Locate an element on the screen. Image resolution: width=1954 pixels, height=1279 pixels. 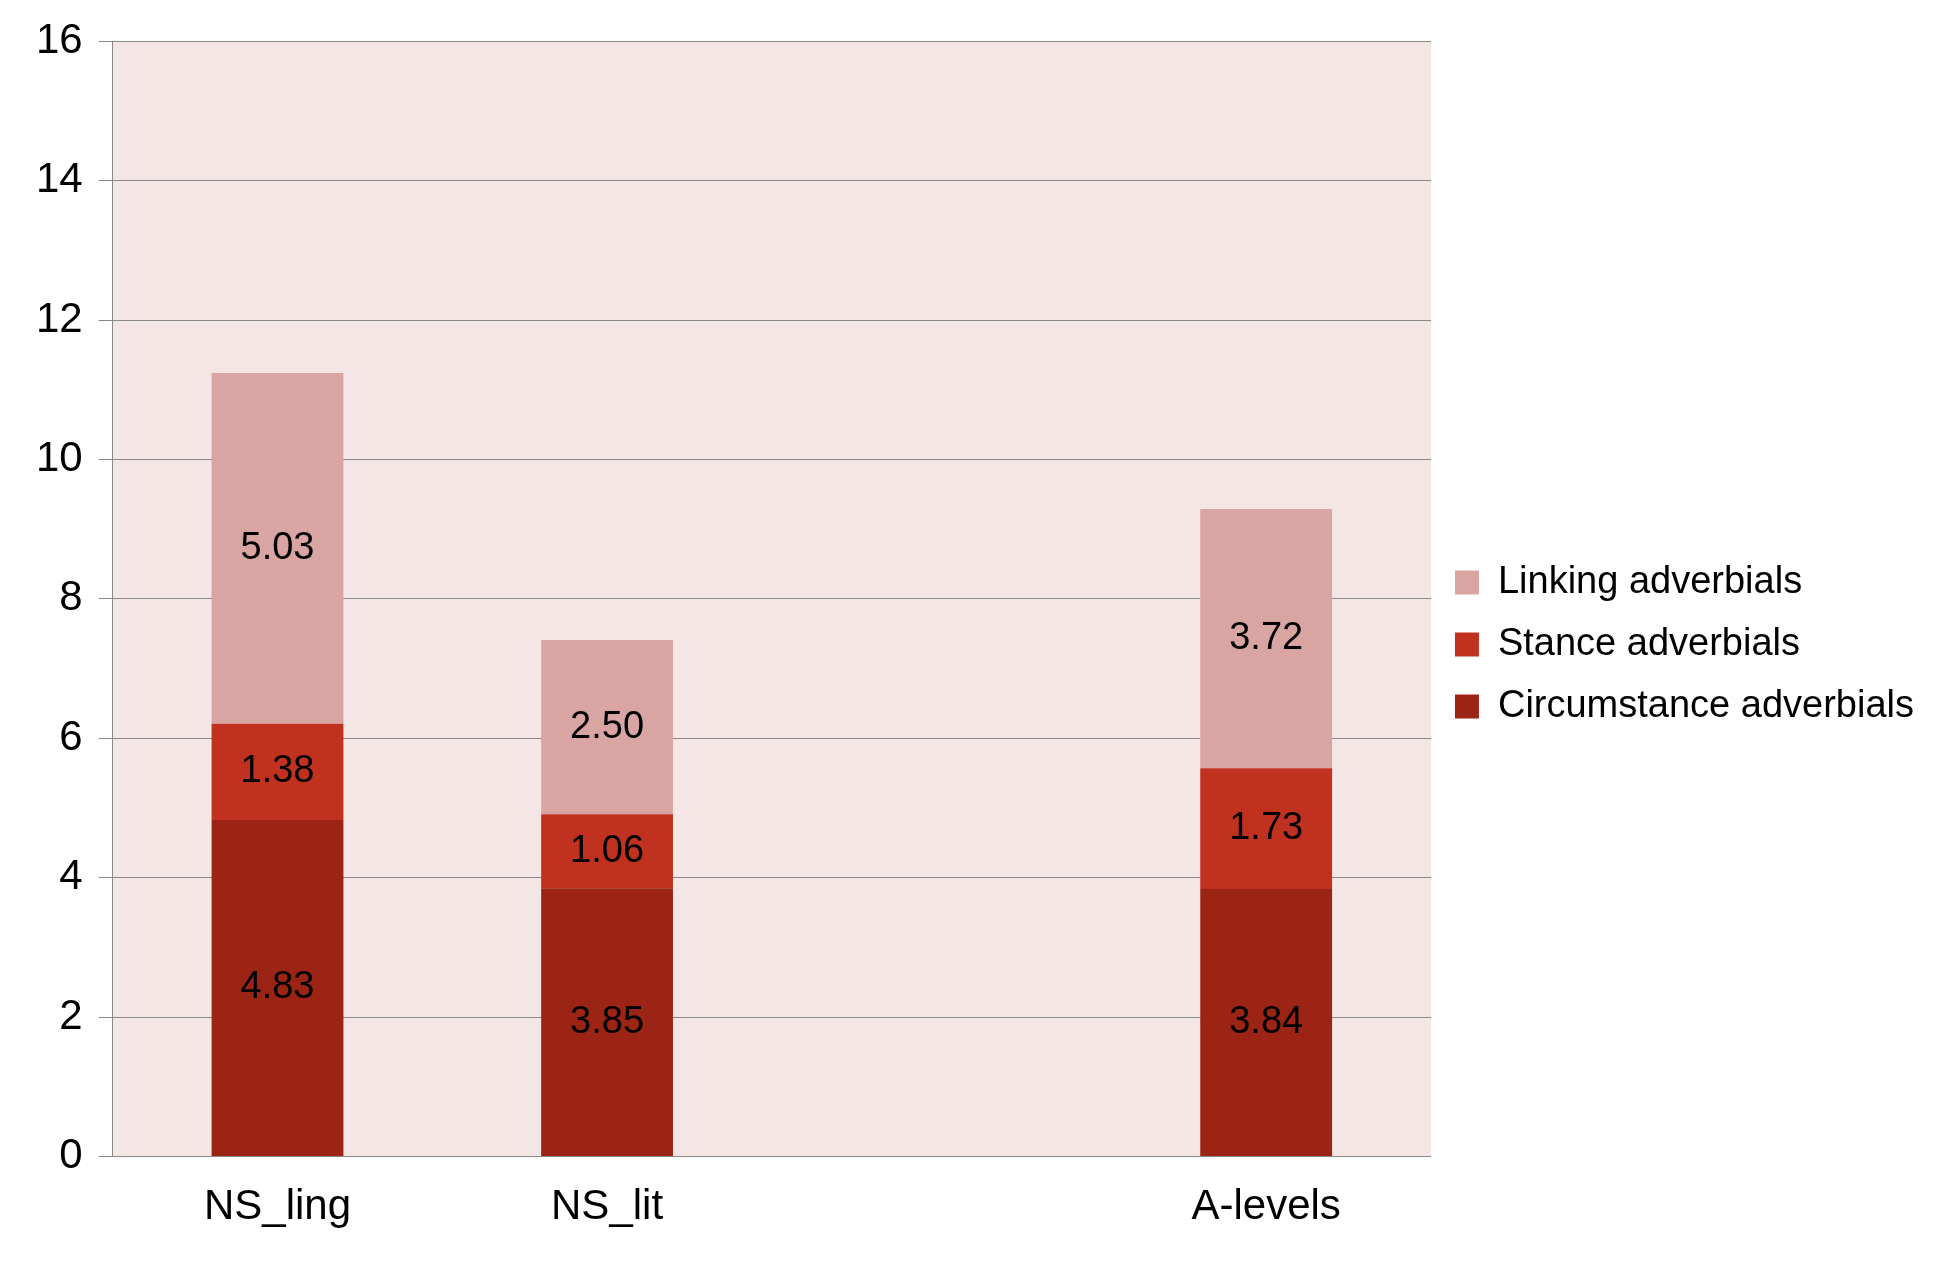
y-tick-label: 6 is located at coordinates (71, 735).